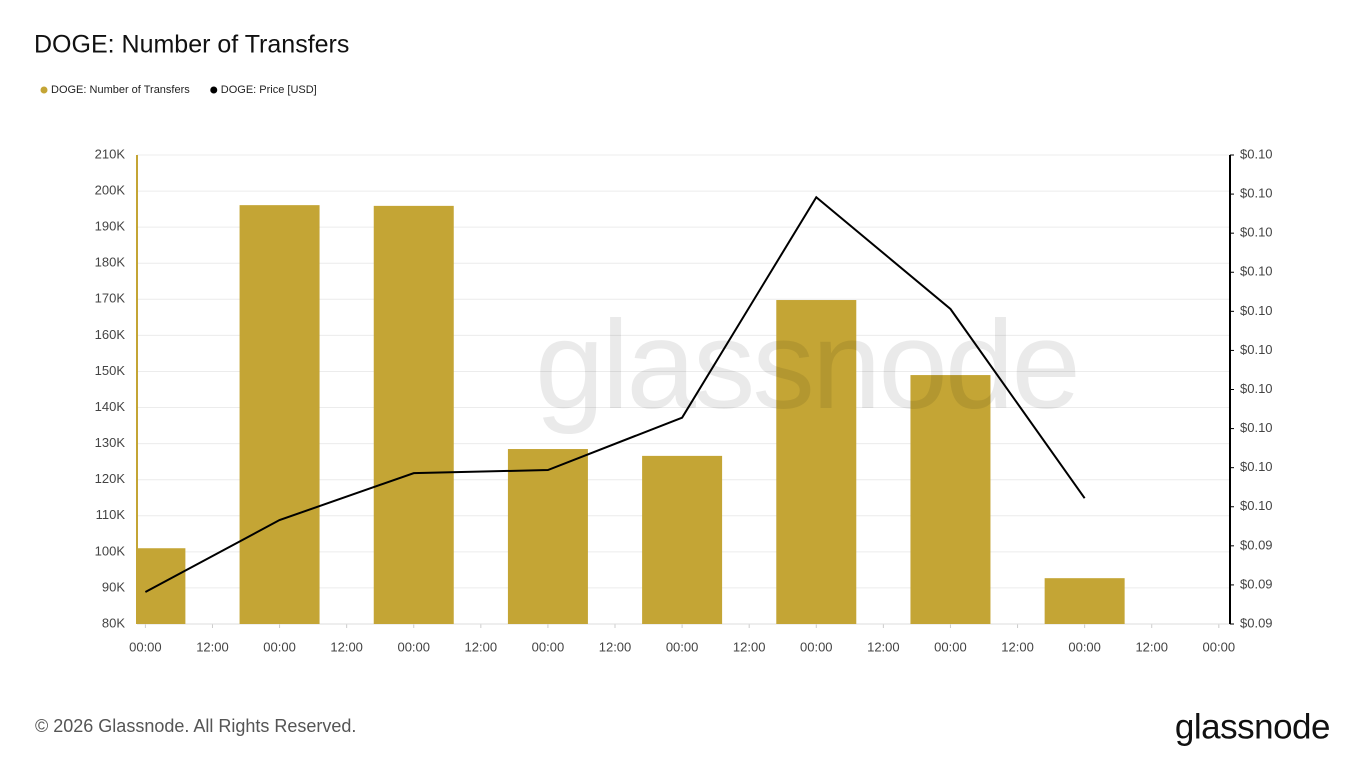  Describe the element at coordinates (110, 370) in the screenshot. I see `y-tick-label: 150K` at that location.